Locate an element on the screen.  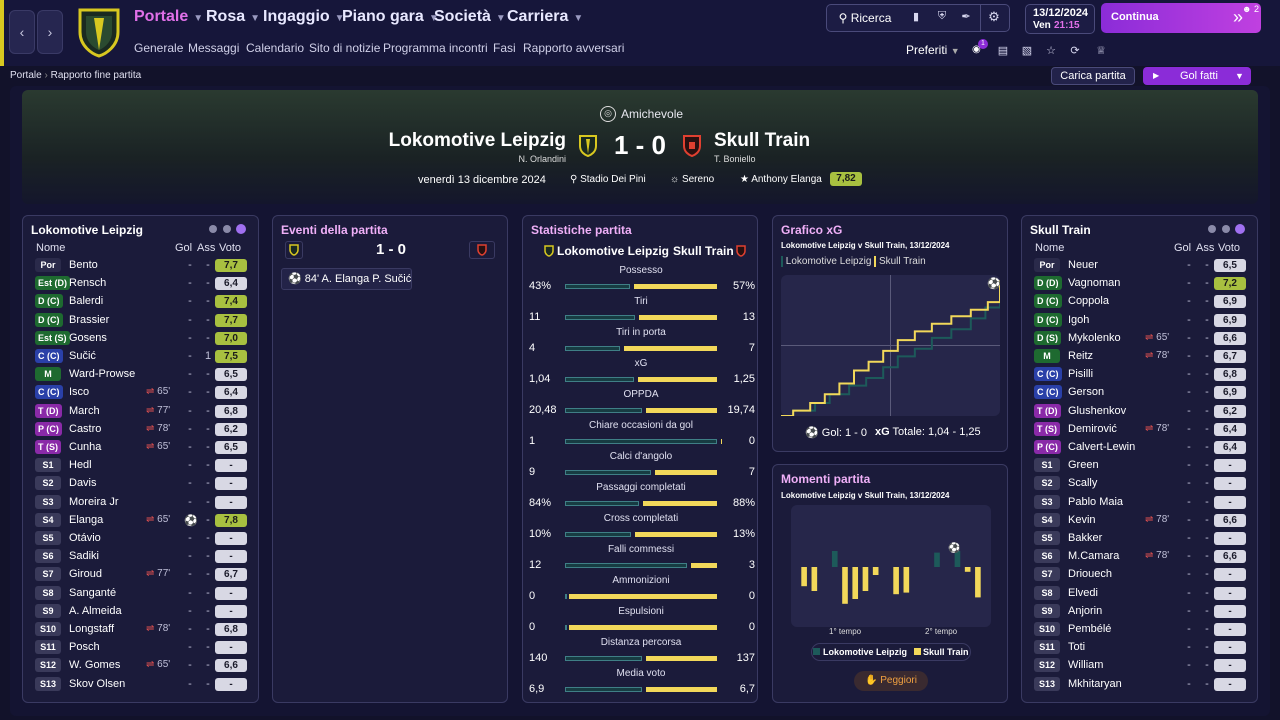
player-name: Sučić is located at coordinates (82, 356).